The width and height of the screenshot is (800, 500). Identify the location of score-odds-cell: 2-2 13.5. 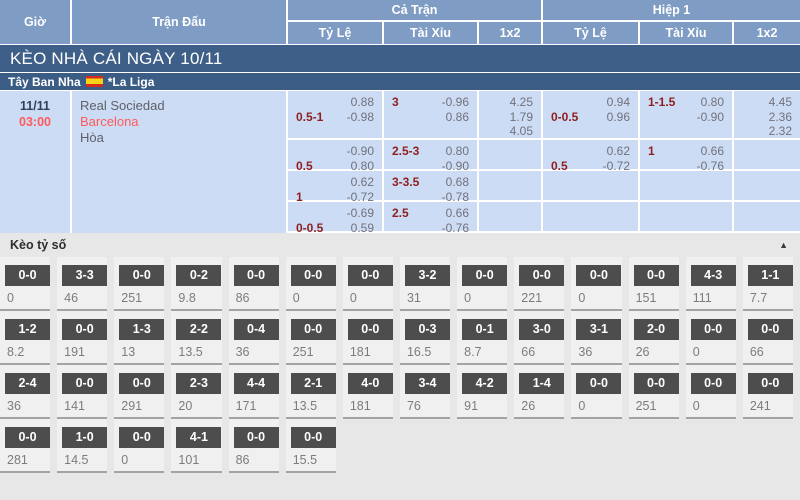
(196, 338).